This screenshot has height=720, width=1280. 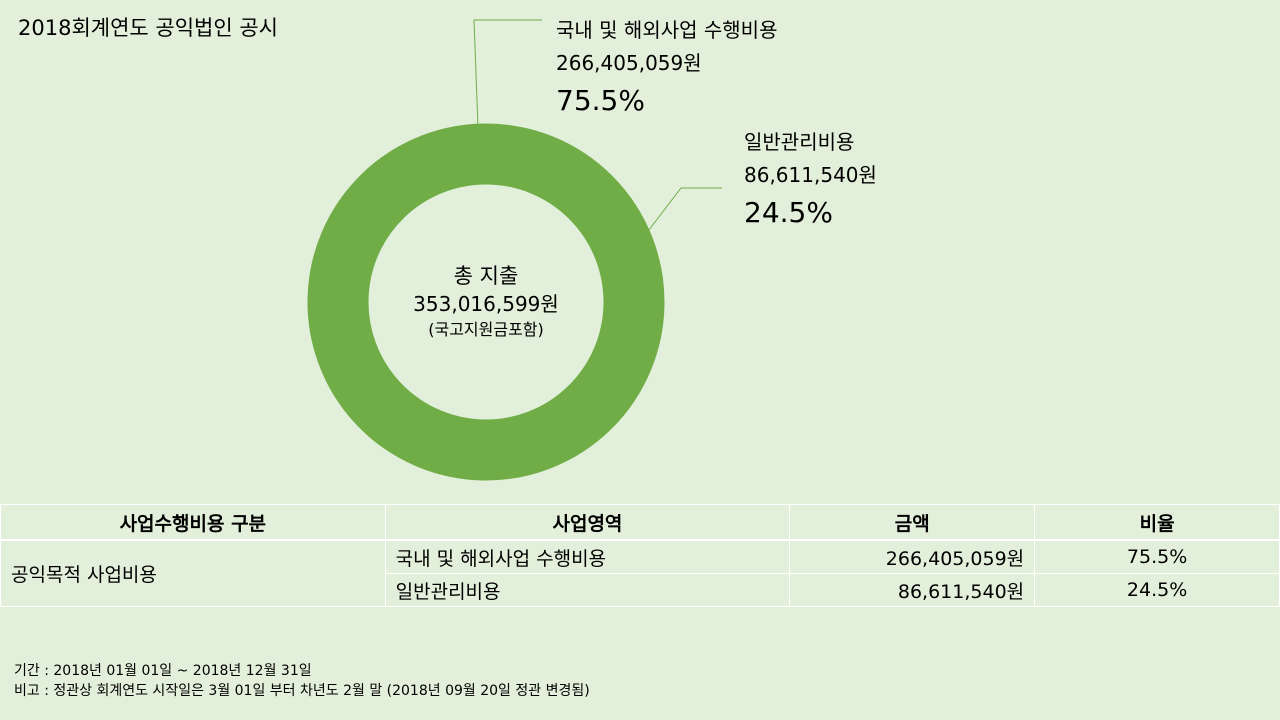 What do you see at coordinates (912, 522) in the screenshot?
I see `header-amount: 금액` at bounding box center [912, 522].